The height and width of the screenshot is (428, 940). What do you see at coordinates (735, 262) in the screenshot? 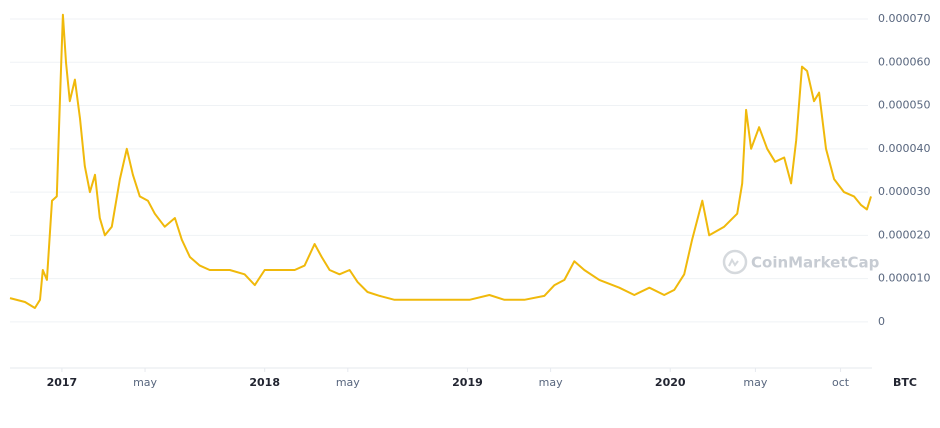
I see `watermark-logo` at bounding box center [735, 262].